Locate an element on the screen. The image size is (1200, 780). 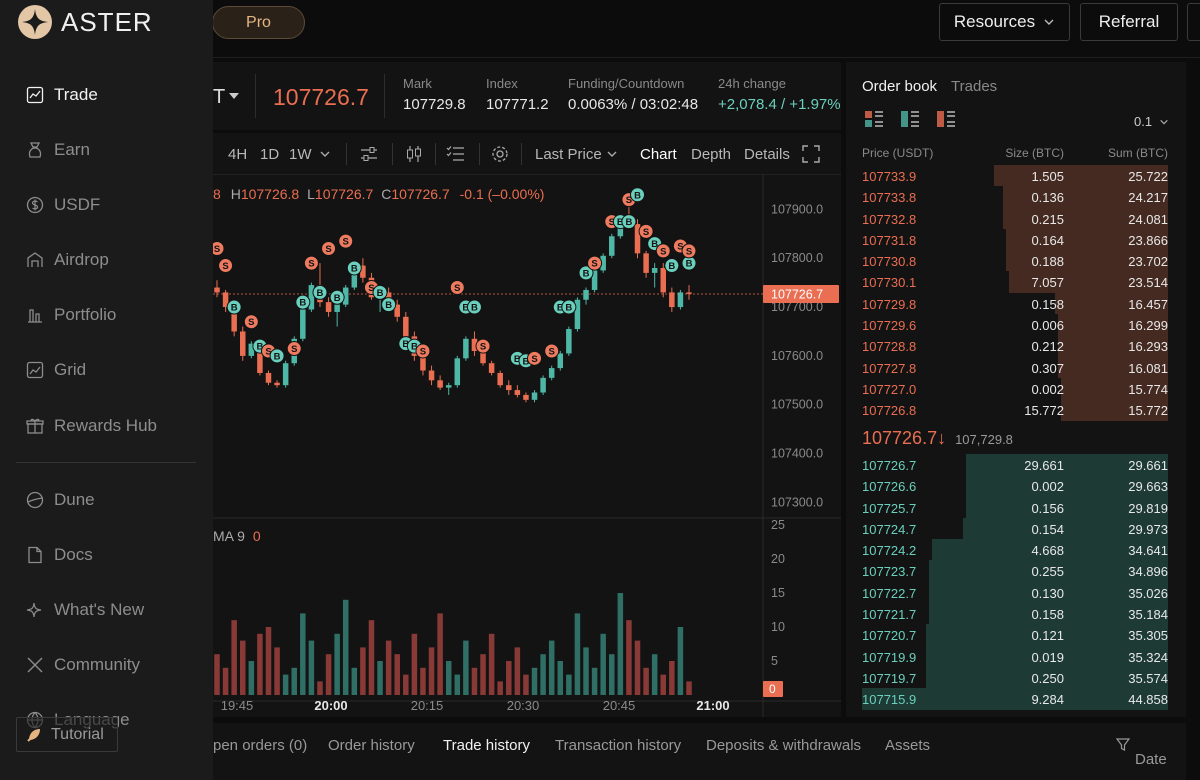
depth-bar is located at coordinates (1114, 388).